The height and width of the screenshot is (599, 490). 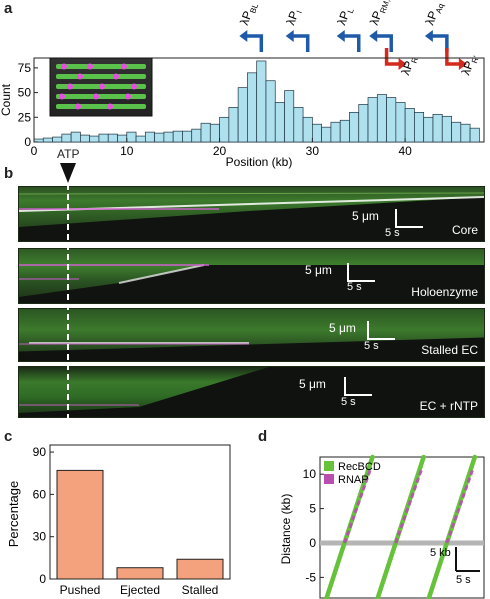 I want to click on y-tick-label-d: -5, so click(x=310, y=577).